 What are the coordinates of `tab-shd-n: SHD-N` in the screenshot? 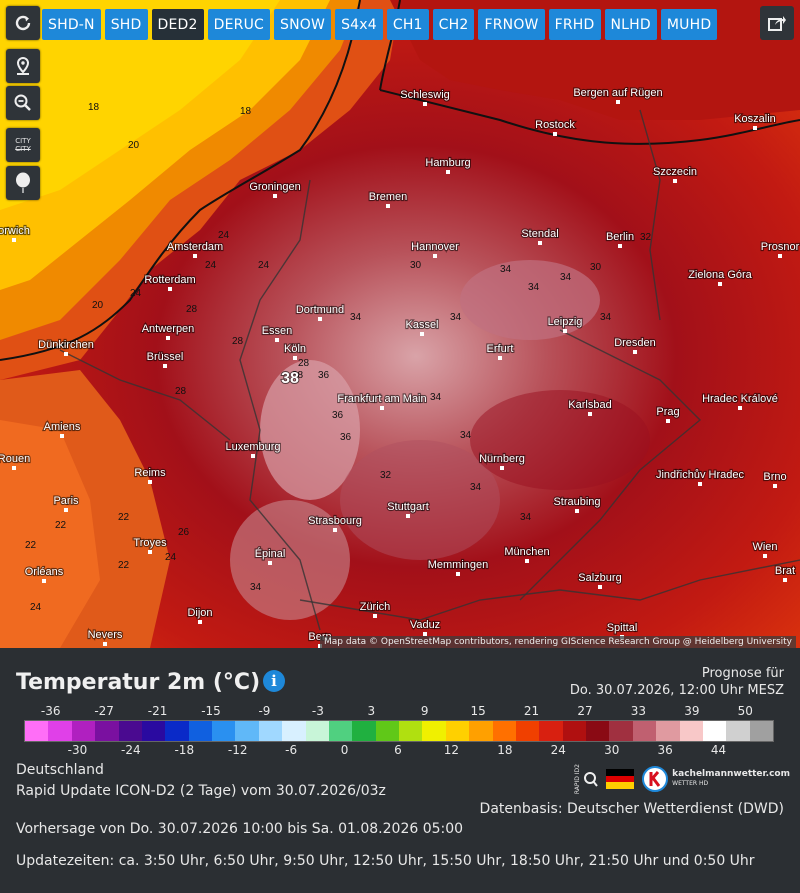 It's located at (71, 24).